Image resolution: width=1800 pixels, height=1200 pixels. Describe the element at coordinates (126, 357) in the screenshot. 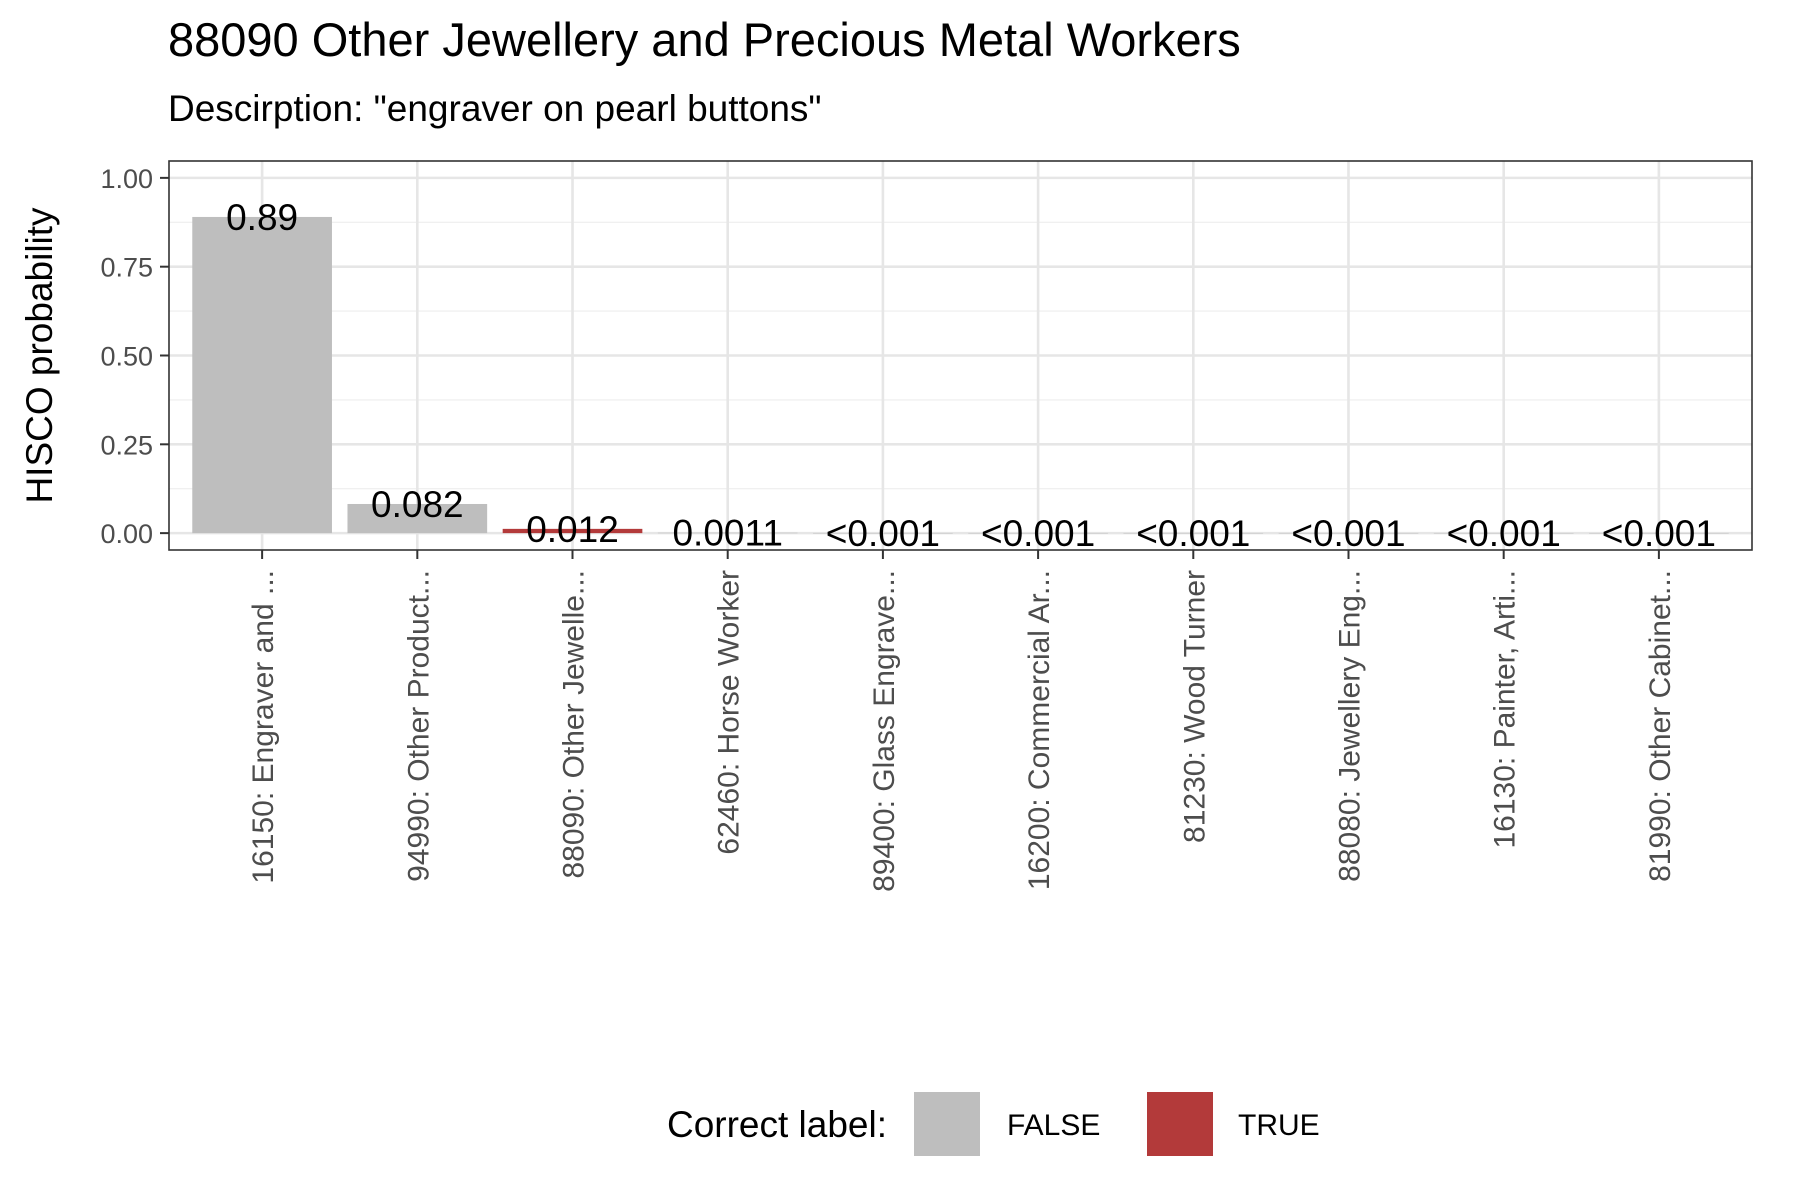

I see `y-tick-label: 0.50` at that location.